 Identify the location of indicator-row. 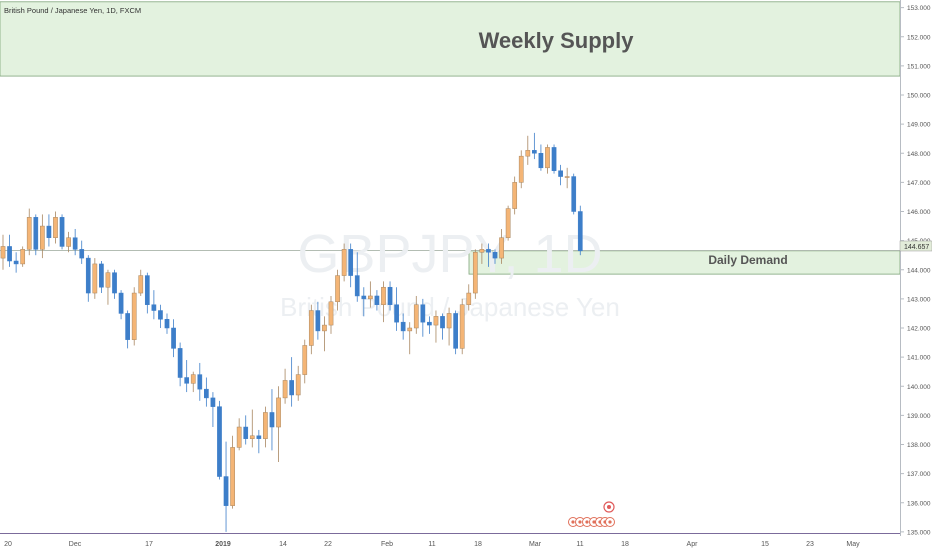
(591, 514).